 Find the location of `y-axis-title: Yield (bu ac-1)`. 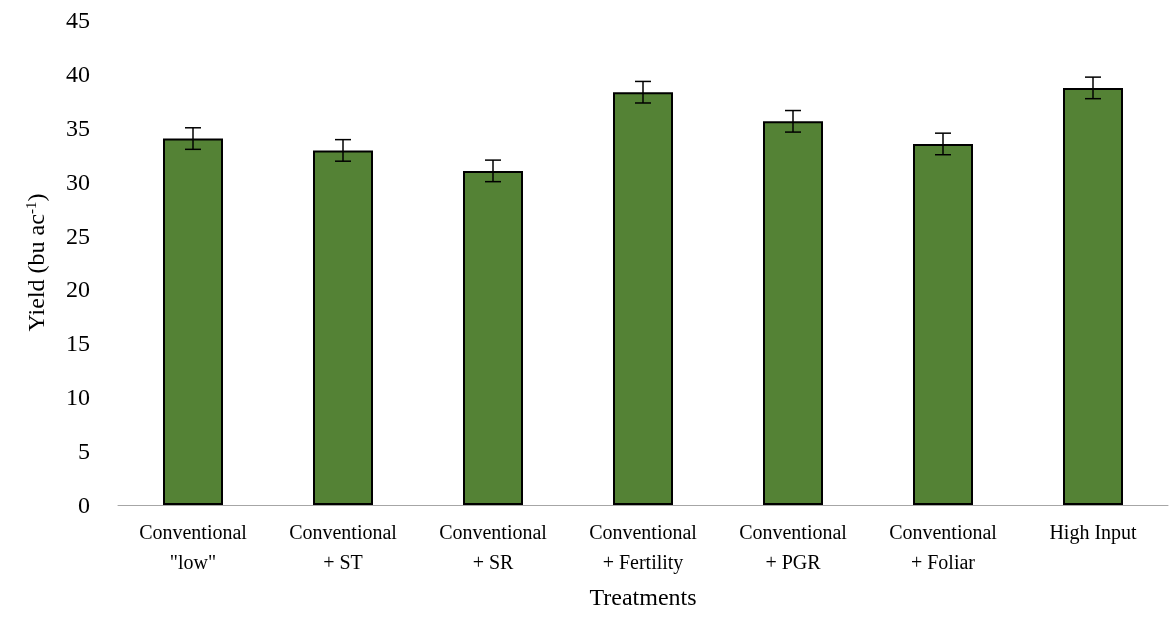

y-axis-title: Yield (bu ac-1) is located at coordinates (35, 262).